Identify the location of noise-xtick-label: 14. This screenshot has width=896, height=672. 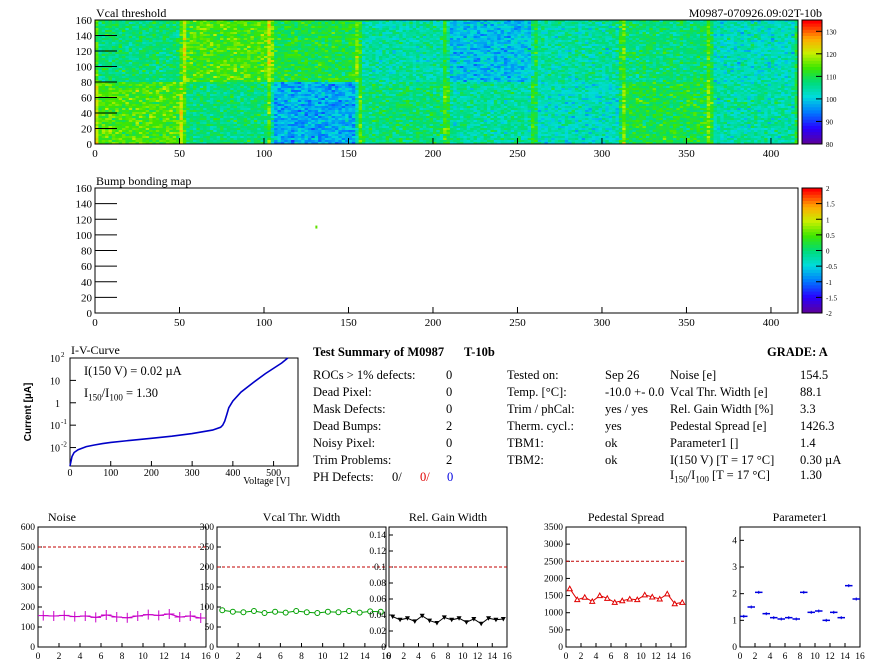
(185, 657).